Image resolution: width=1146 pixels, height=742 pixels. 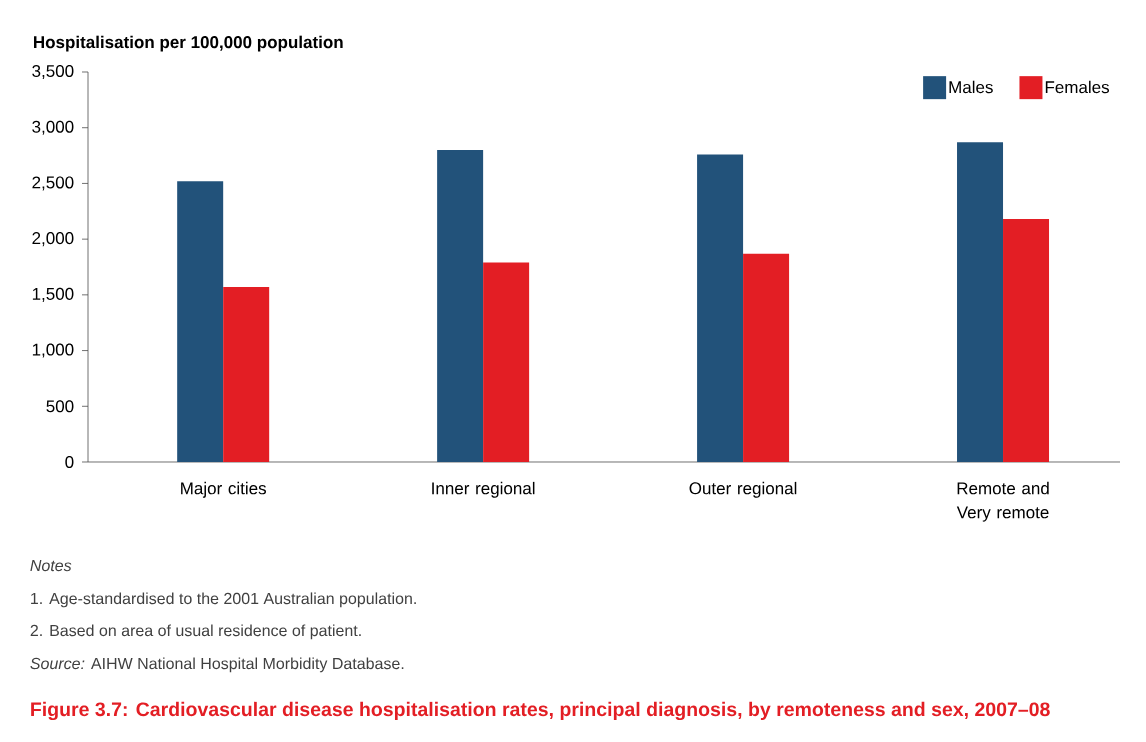 What do you see at coordinates (53, 183) in the screenshot?
I see `y-tick-label: 2,500` at bounding box center [53, 183].